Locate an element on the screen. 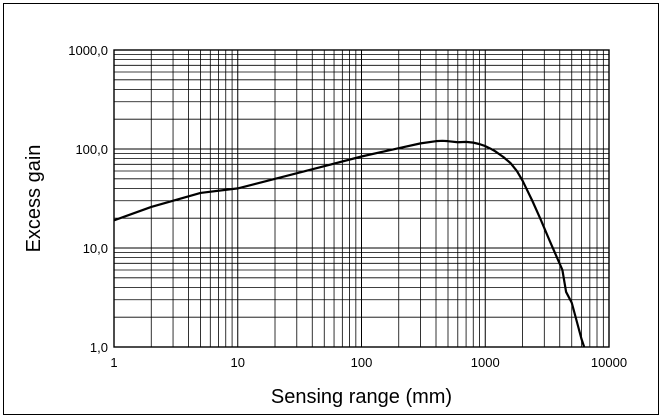  x-tick-label: 10000 is located at coordinates (609, 362).